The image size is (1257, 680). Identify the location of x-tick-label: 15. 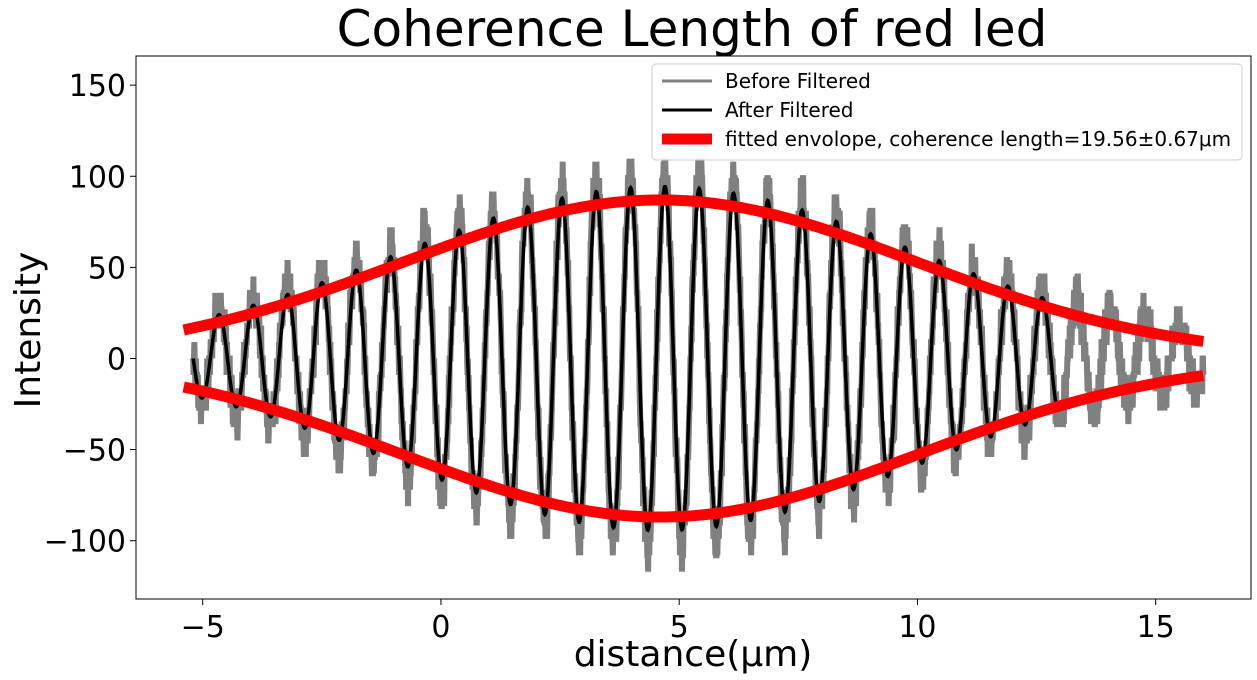
(1156, 627).